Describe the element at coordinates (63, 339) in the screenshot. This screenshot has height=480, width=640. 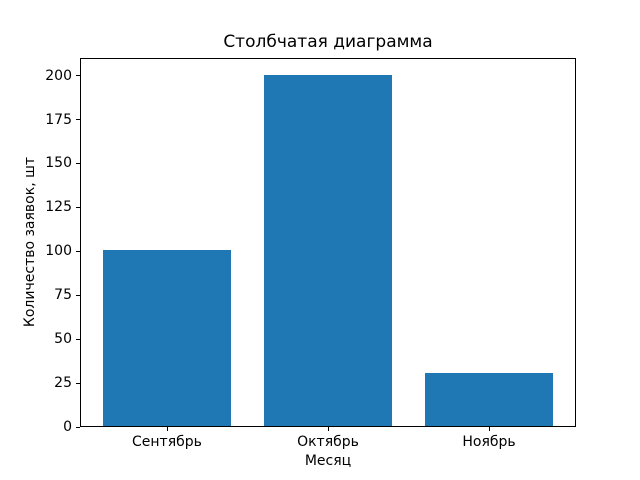
I see `y-tick-label: 50` at that location.